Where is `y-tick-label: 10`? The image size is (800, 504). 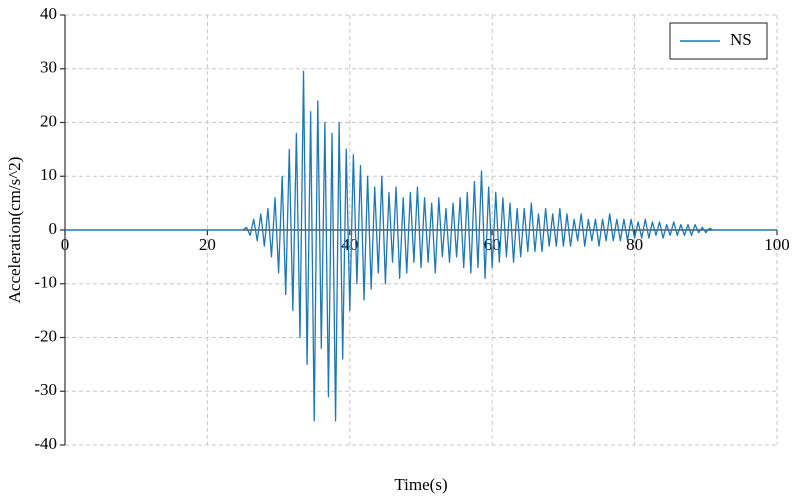 y-tick-label: 10 is located at coordinates (48, 174).